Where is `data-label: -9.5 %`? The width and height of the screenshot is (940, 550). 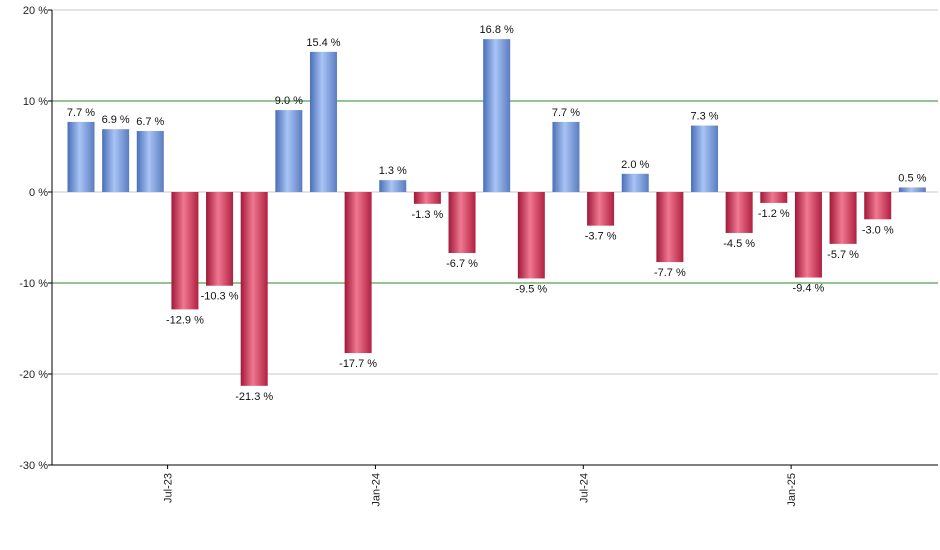 data-label: -9.5 % is located at coordinates (531, 289).